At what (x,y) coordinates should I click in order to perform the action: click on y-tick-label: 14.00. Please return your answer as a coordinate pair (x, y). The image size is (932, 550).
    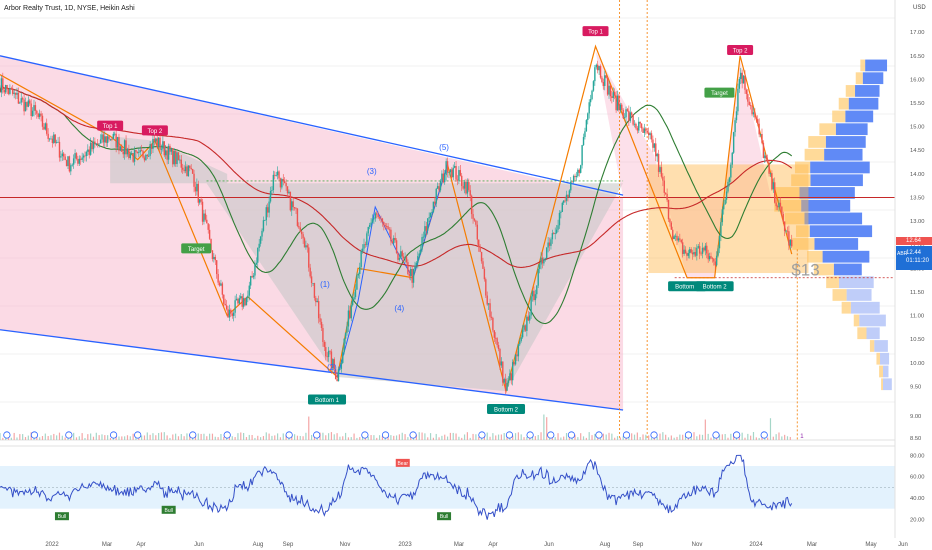
    Looking at the image, I should click on (917, 175).